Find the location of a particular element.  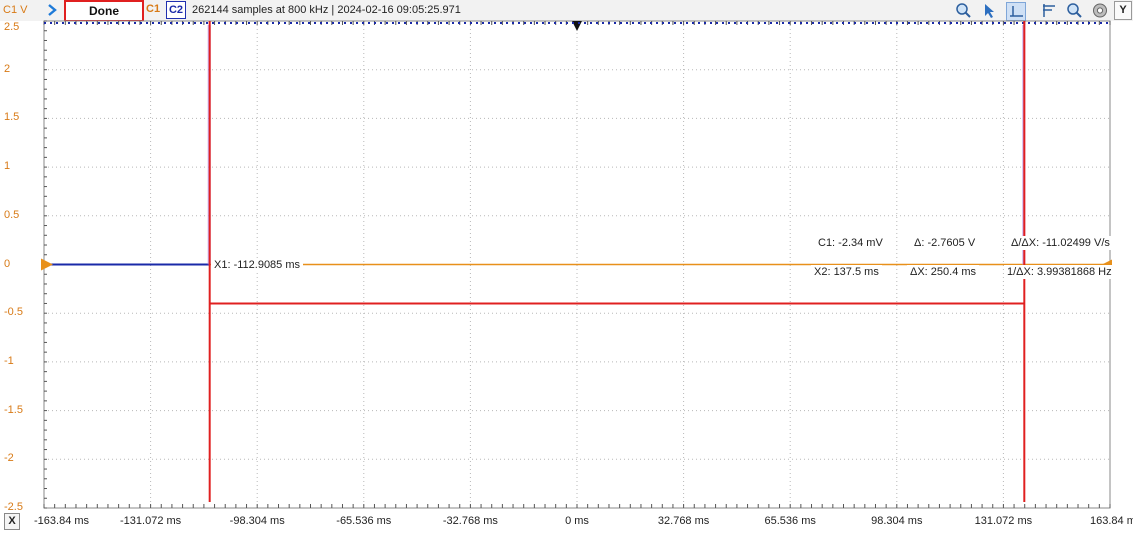

y-tick-label: -2 is located at coordinates (9, 458).